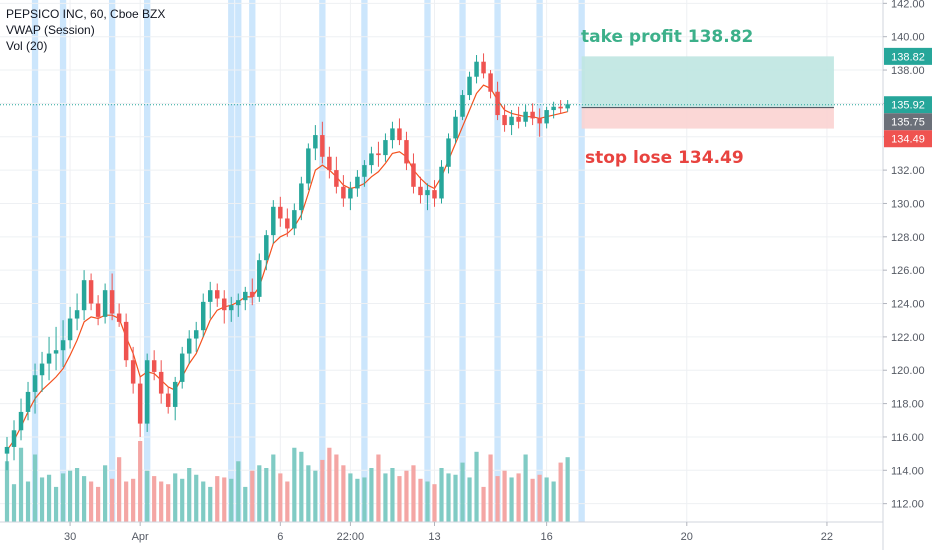 This screenshot has height=550, width=932. I want to click on price-tick-label: 120.00, so click(908, 371).